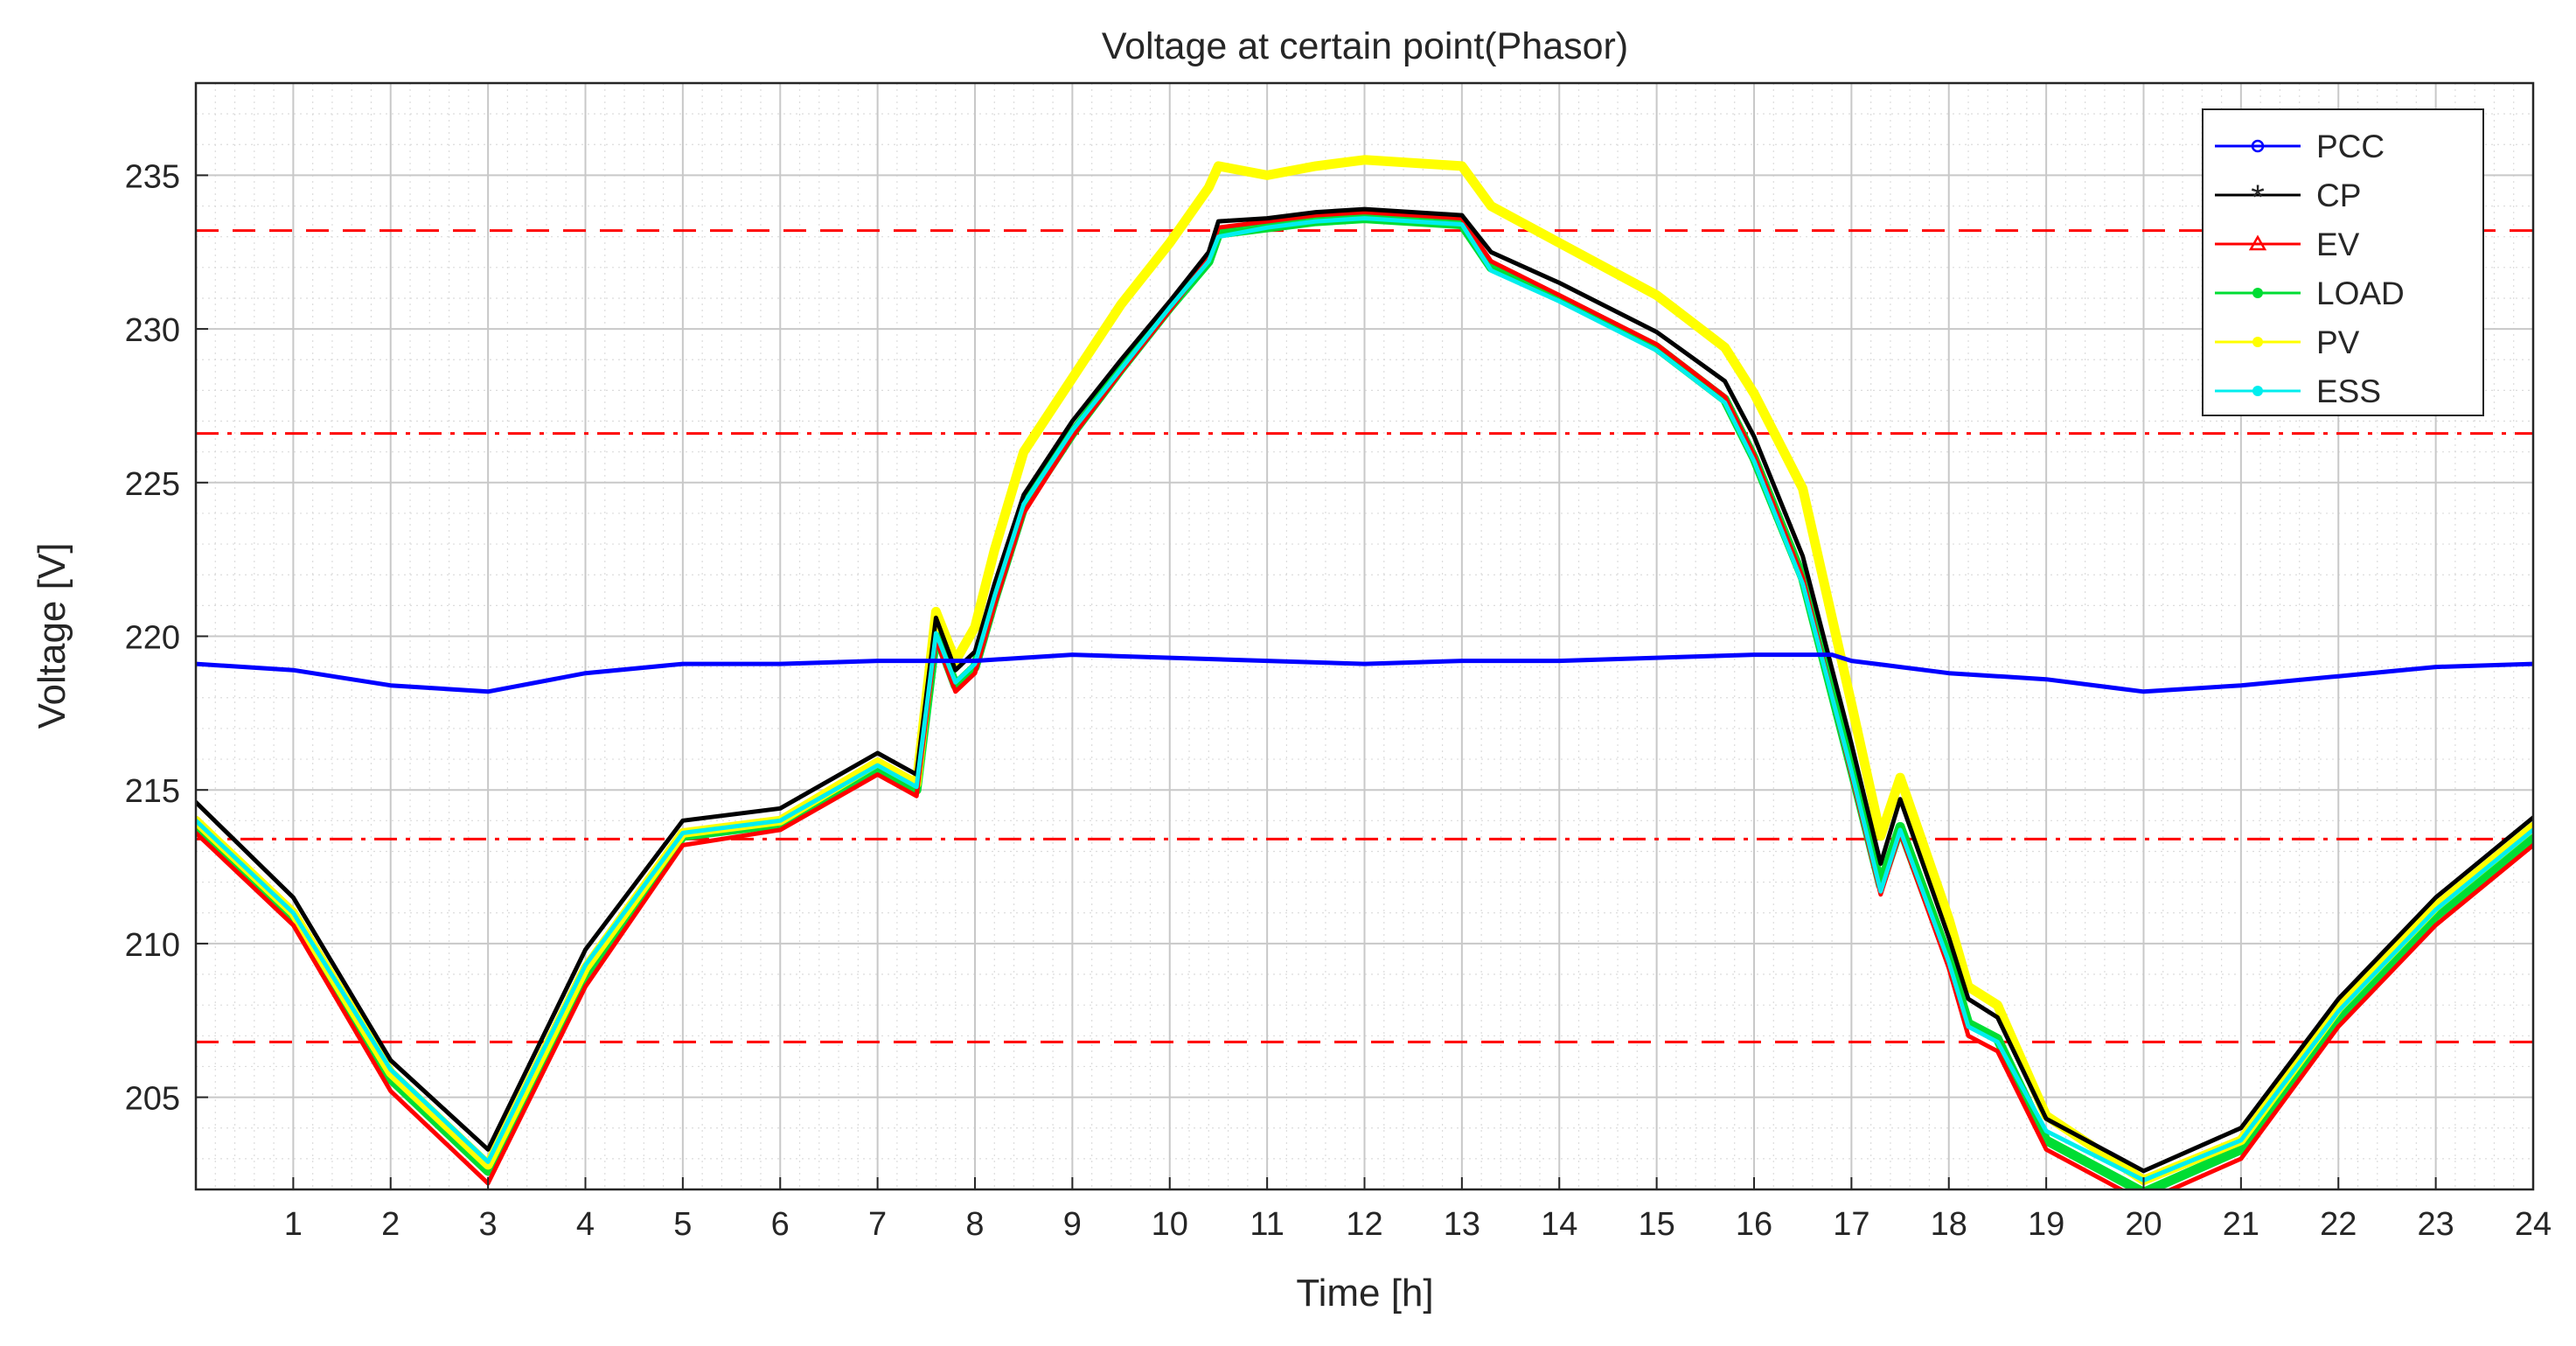 This screenshot has width=2576, height=1346. What do you see at coordinates (780, 1224) in the screenshot?
I see `x-tick-label: 6` at bounding box center [780, 1224].